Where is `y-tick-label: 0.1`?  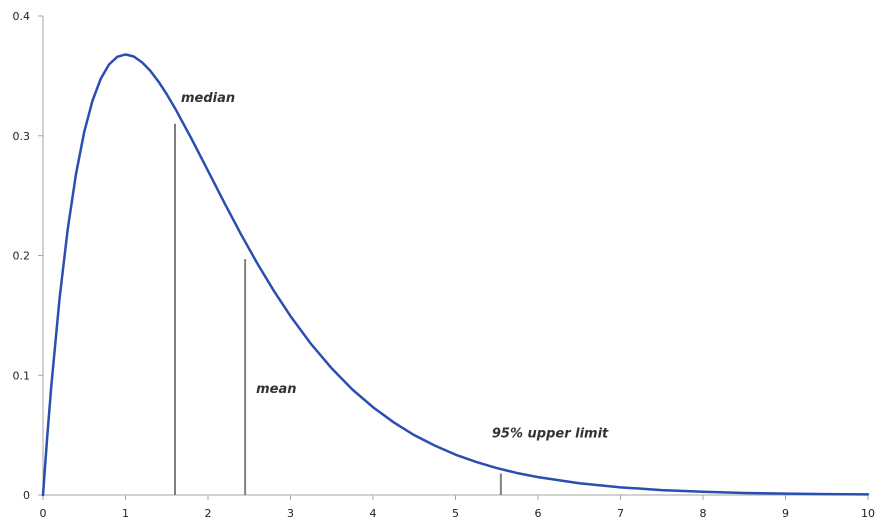
y-tick-label: 0.1 is located at coordinates (22, 375).